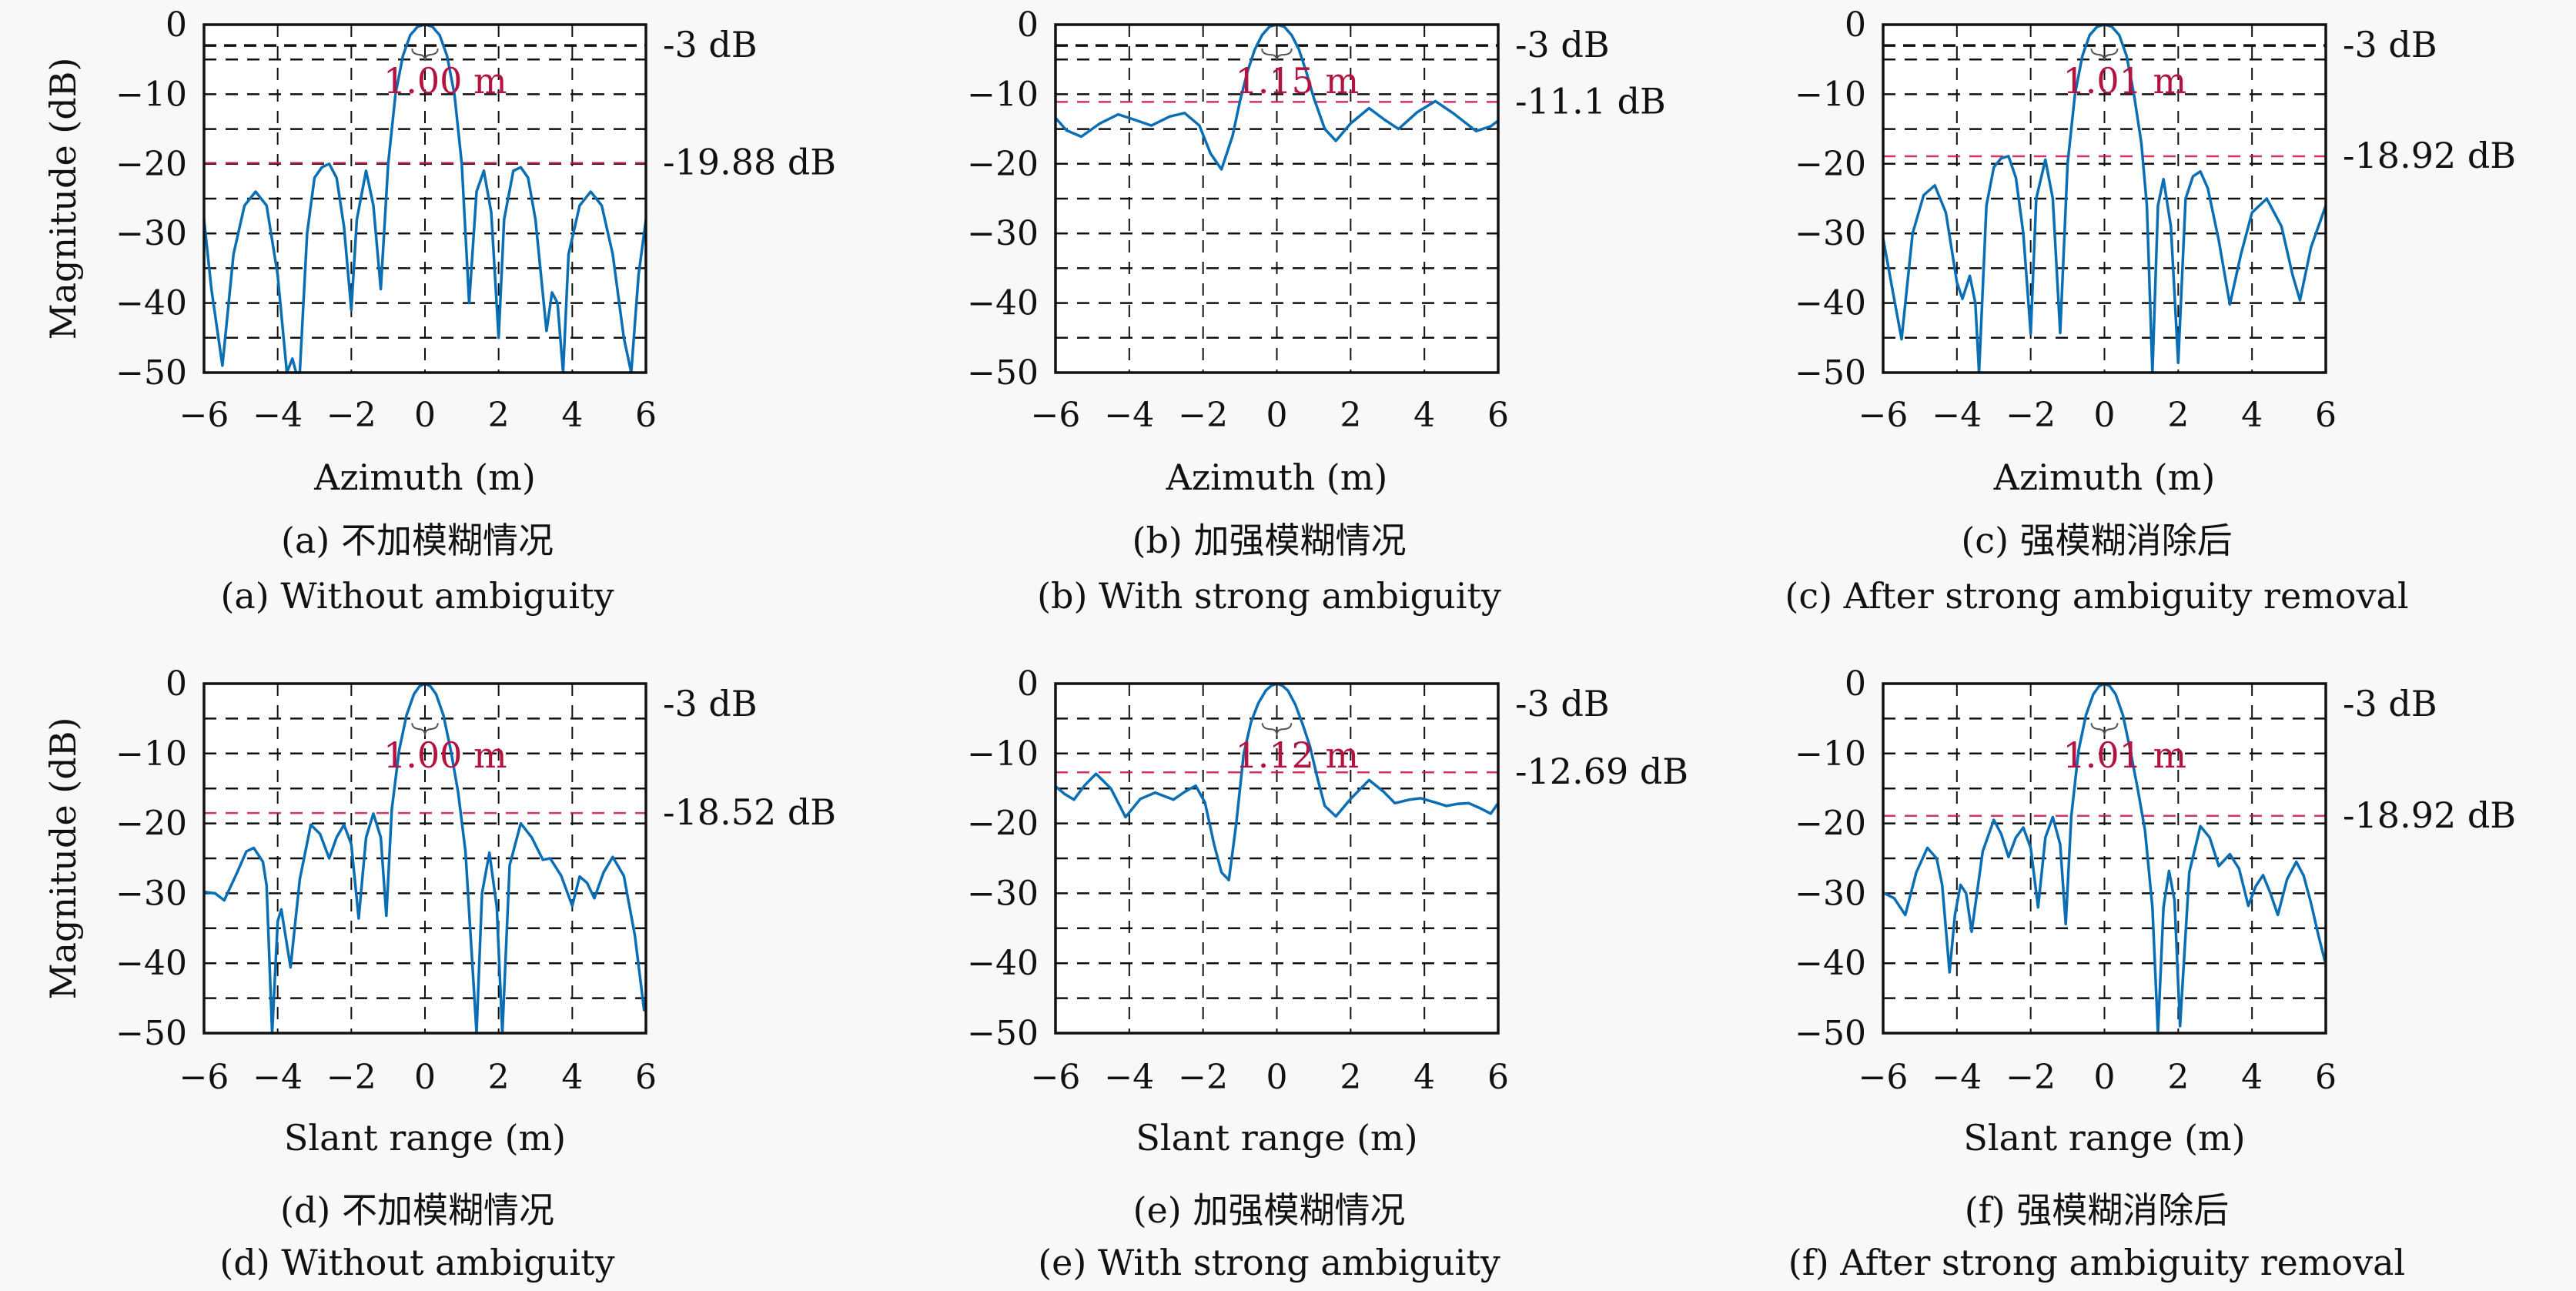 The width and height of the screenshot is (2576, 1291). What do you see at coordinates (1269, 596) in the screenshot?
I see `caption-en: (b) With strong ambiguity` at bounding box center [1269, 596].